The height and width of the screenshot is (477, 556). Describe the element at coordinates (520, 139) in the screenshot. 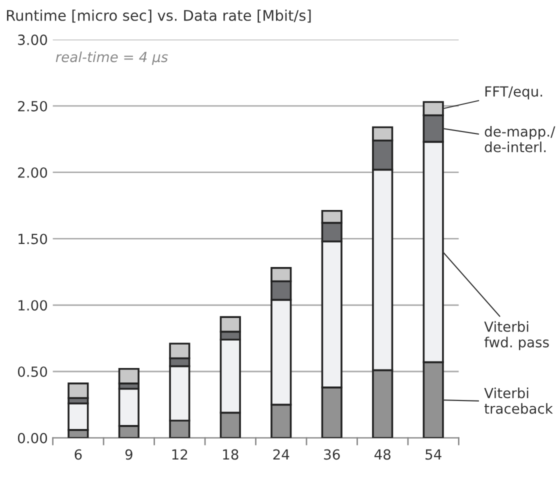

I see `text: de-mapp./ de-interl.` at that location.